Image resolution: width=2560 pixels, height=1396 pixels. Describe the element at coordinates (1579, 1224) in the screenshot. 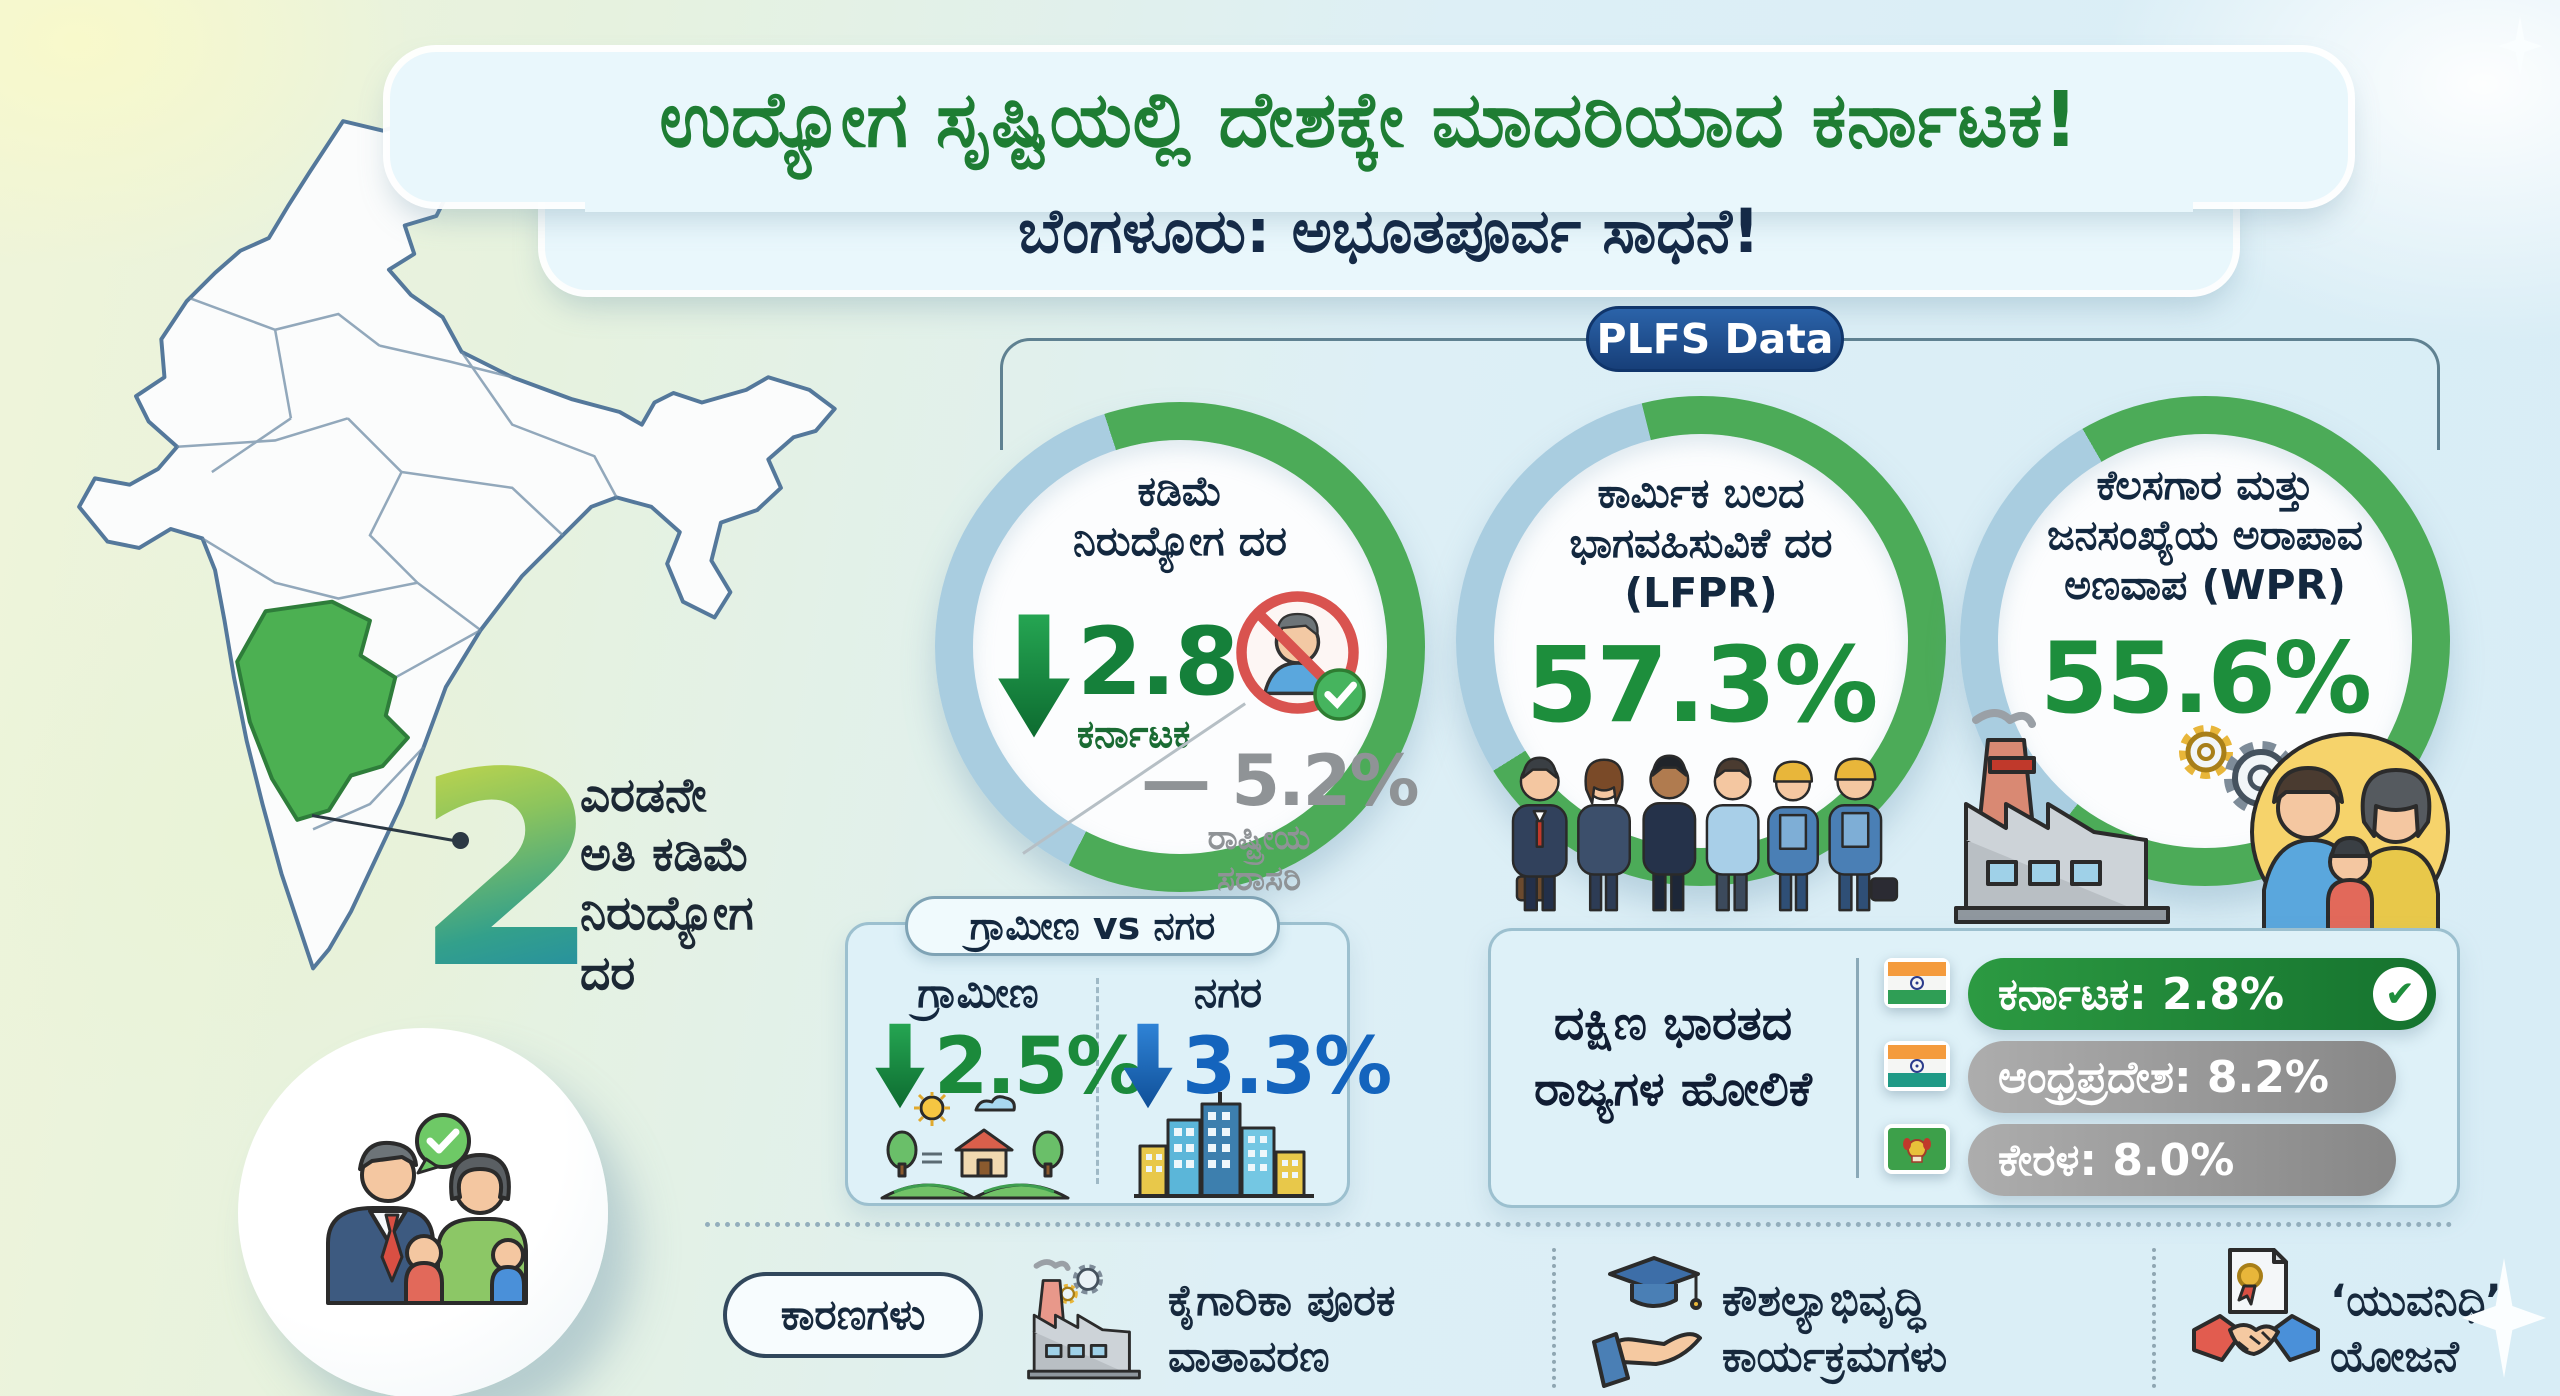

I see `bottom-separator` at that location.